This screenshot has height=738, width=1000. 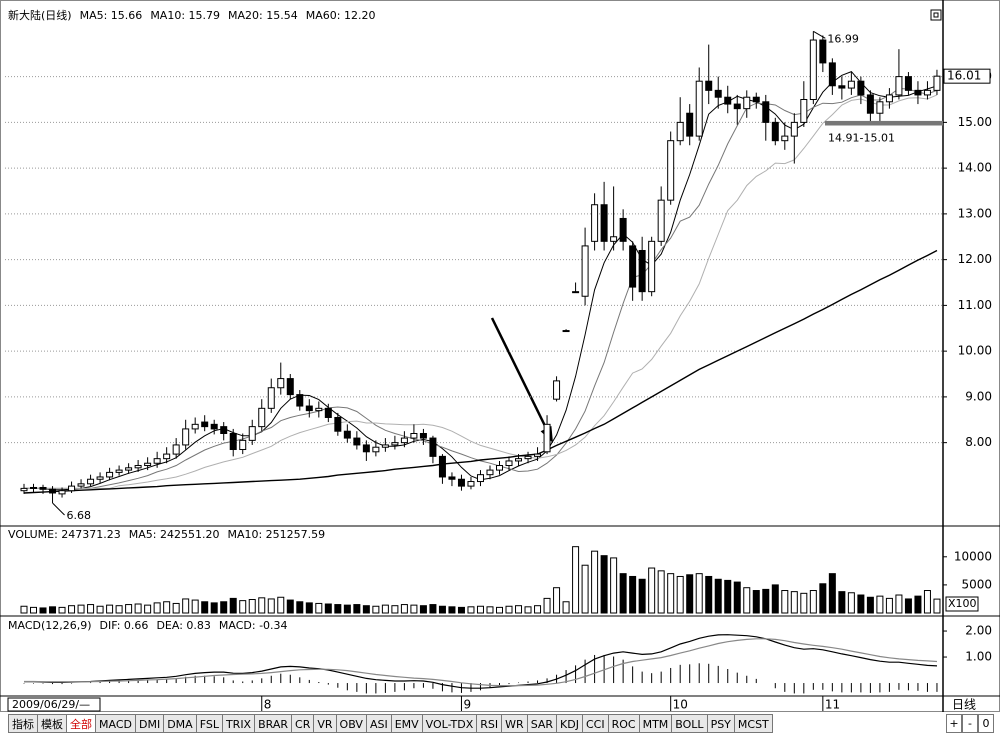 I want to click on indicator-tab: 指标, so click(x=23, y=723).